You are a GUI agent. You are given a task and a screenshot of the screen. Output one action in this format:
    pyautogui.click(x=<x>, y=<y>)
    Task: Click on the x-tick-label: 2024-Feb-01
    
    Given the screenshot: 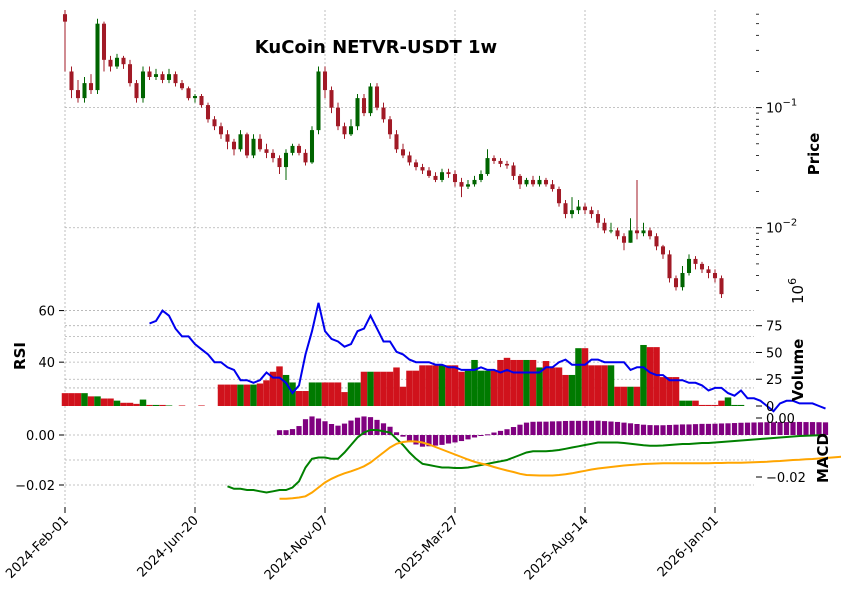 What is the action you would take?
    pyautogui.click(x=37, y=547)
    